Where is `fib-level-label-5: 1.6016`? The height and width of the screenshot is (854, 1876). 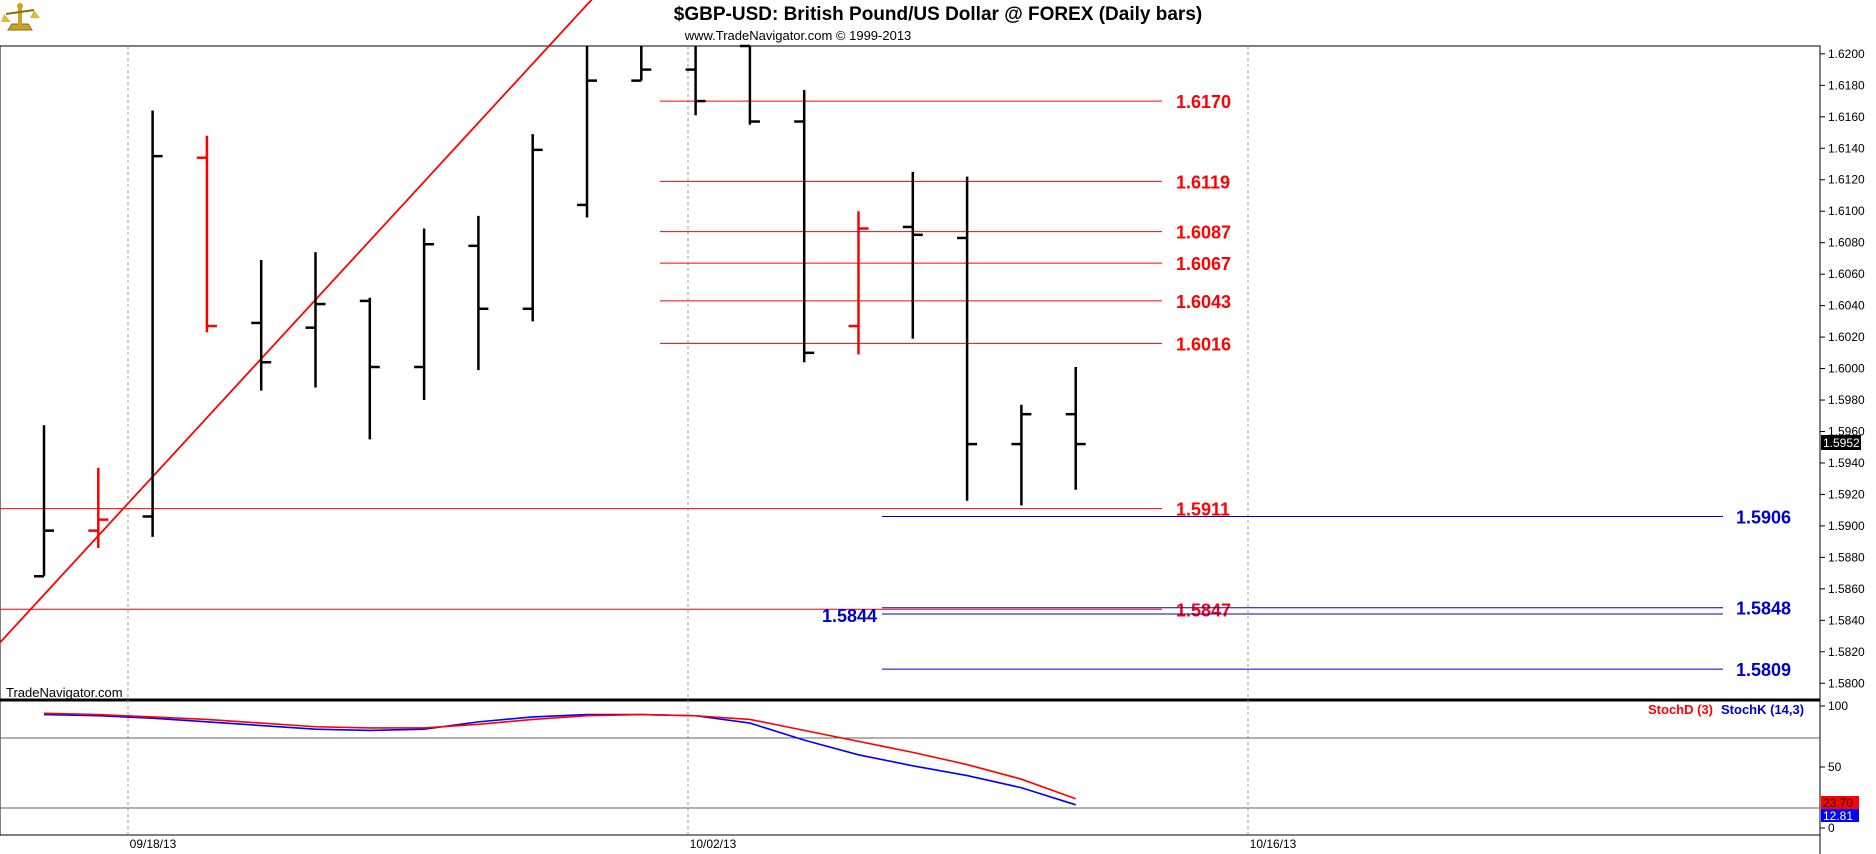 fib-level-label-5: 1.6016 is located at coordinates (1203, 344).